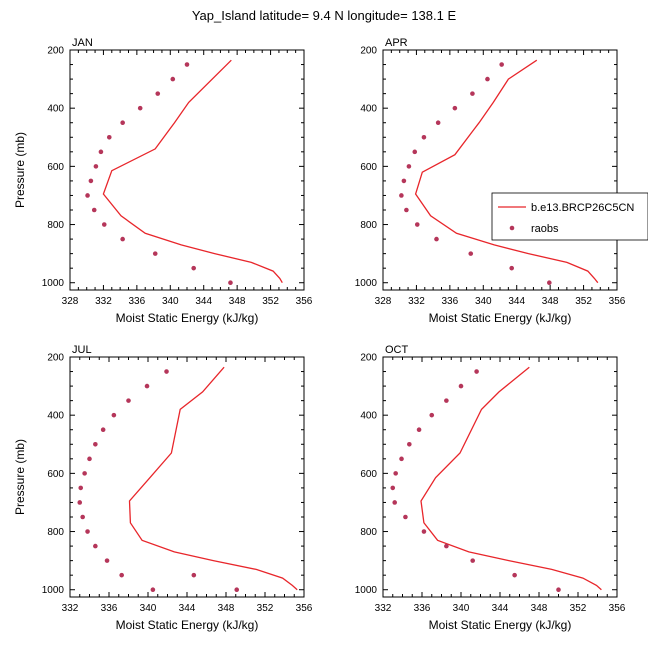  What do you see at coordinates (569, 216) in the screenshot?
I see `legend: b.e13.BRCP26C5CN raobs` at bounding box center [569, 216].